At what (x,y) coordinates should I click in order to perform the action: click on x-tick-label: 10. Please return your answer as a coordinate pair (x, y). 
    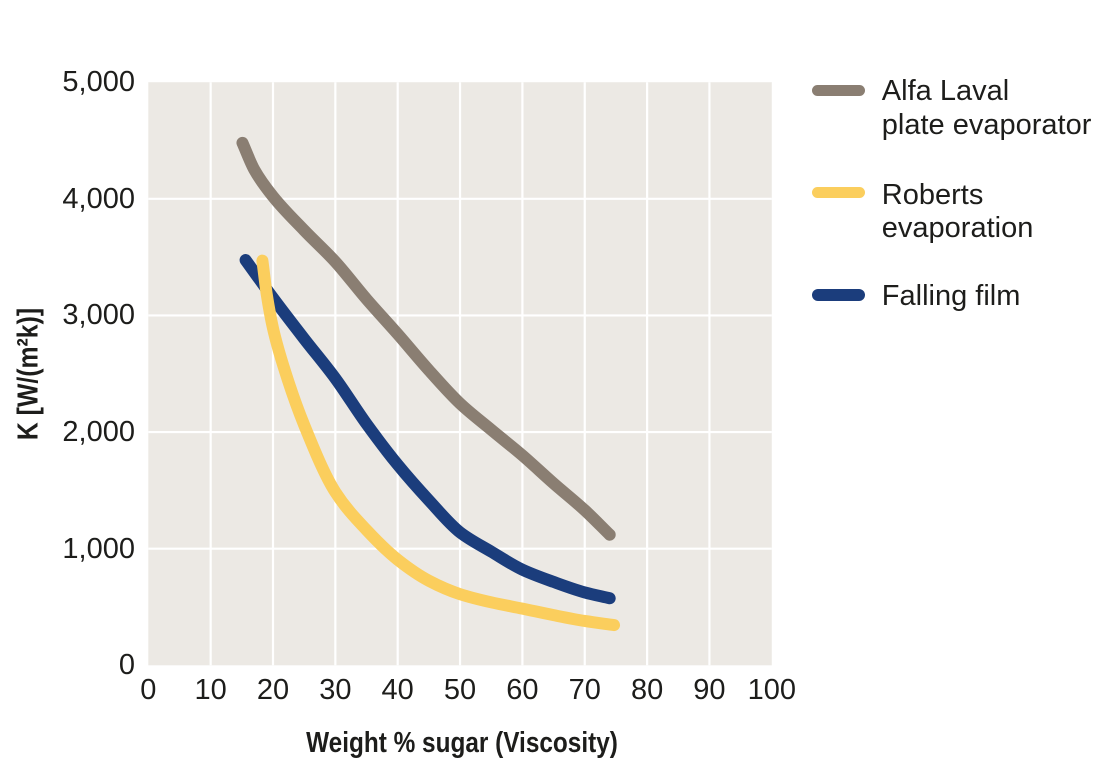
    Looking at the image, I should click on (210, 689).